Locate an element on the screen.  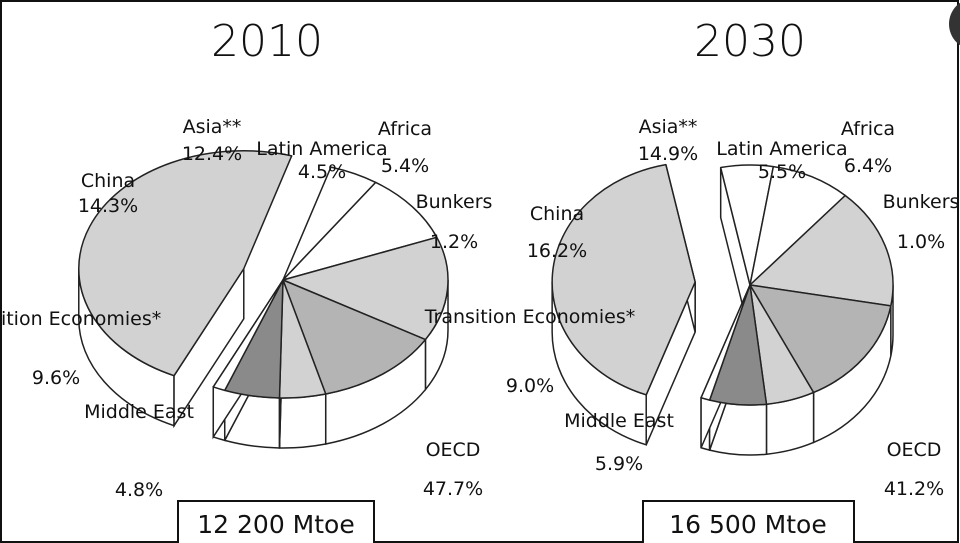
slice-value-label: 14.9% is located at coordinates (668, 154).